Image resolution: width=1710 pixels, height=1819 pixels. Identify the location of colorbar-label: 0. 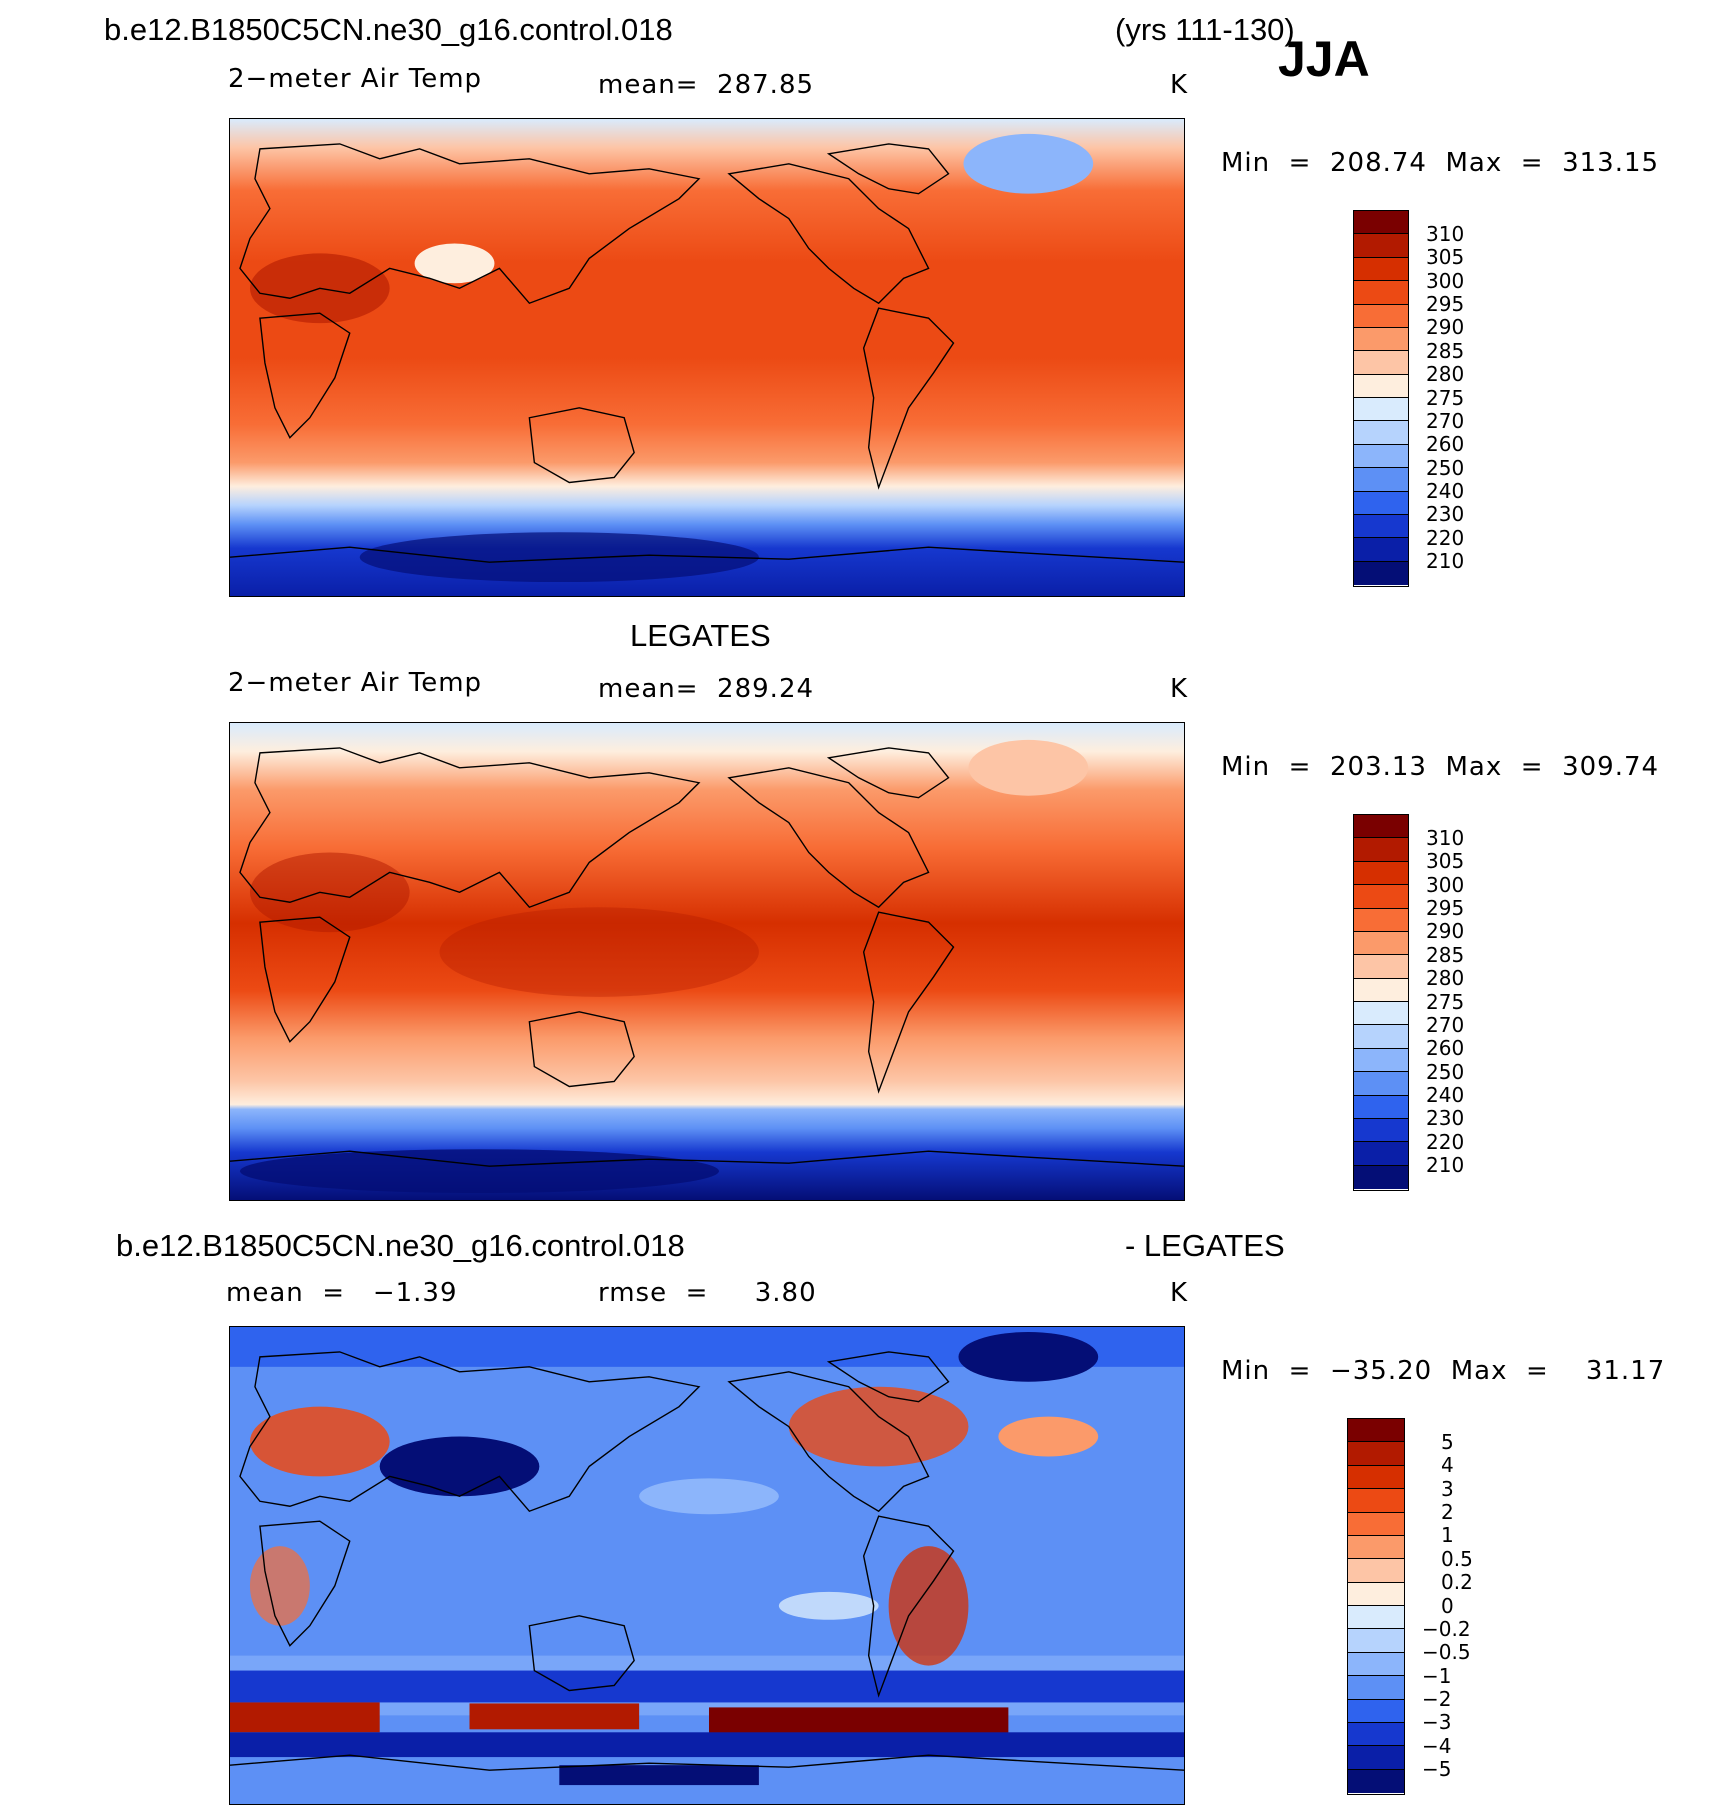
(1447, 1605).